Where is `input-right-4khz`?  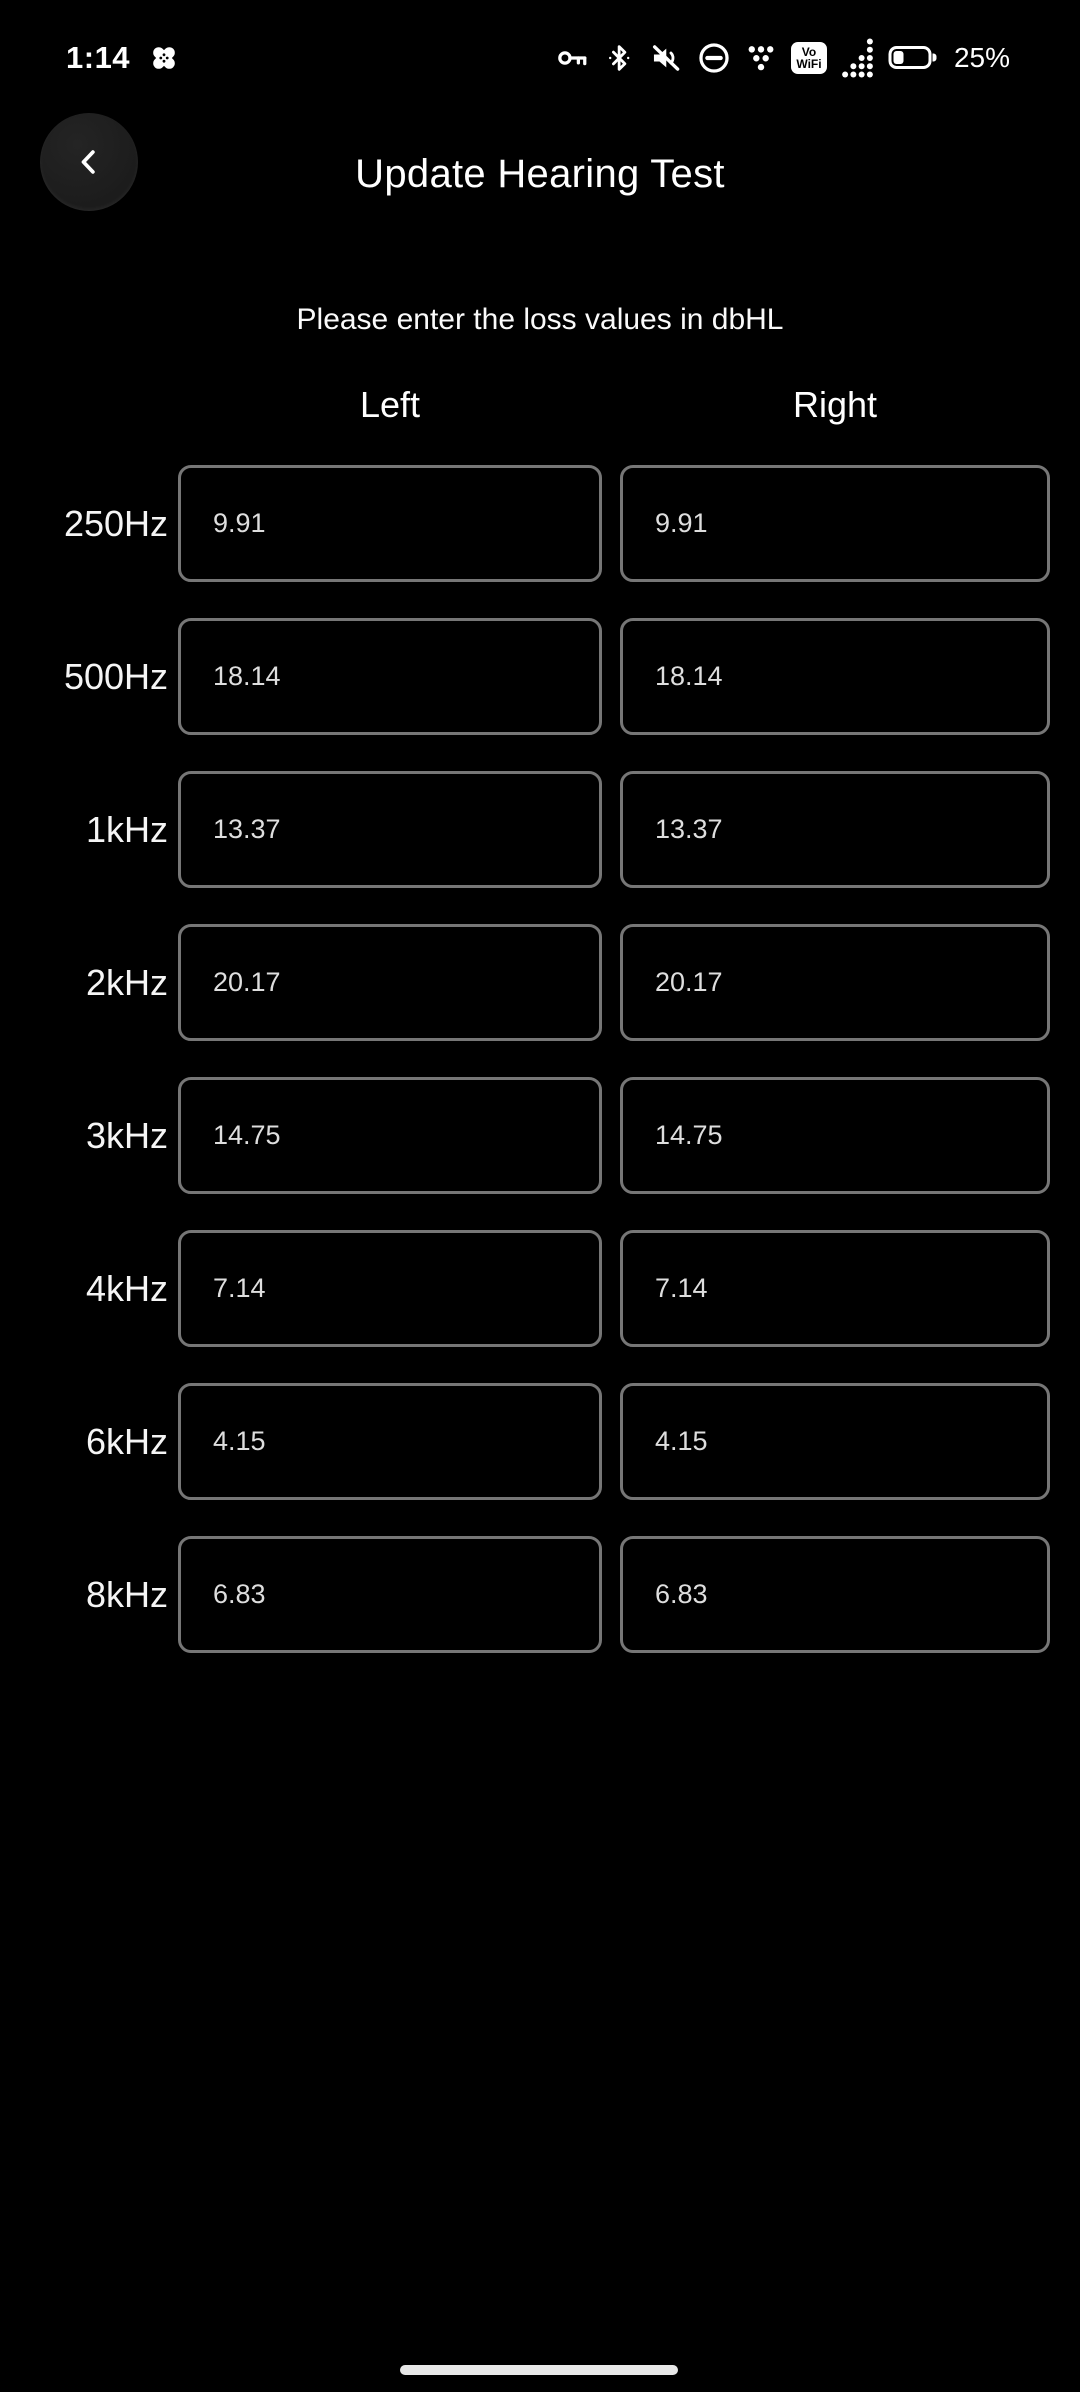 input-right-4khz is located at coordinates (835, 1288).